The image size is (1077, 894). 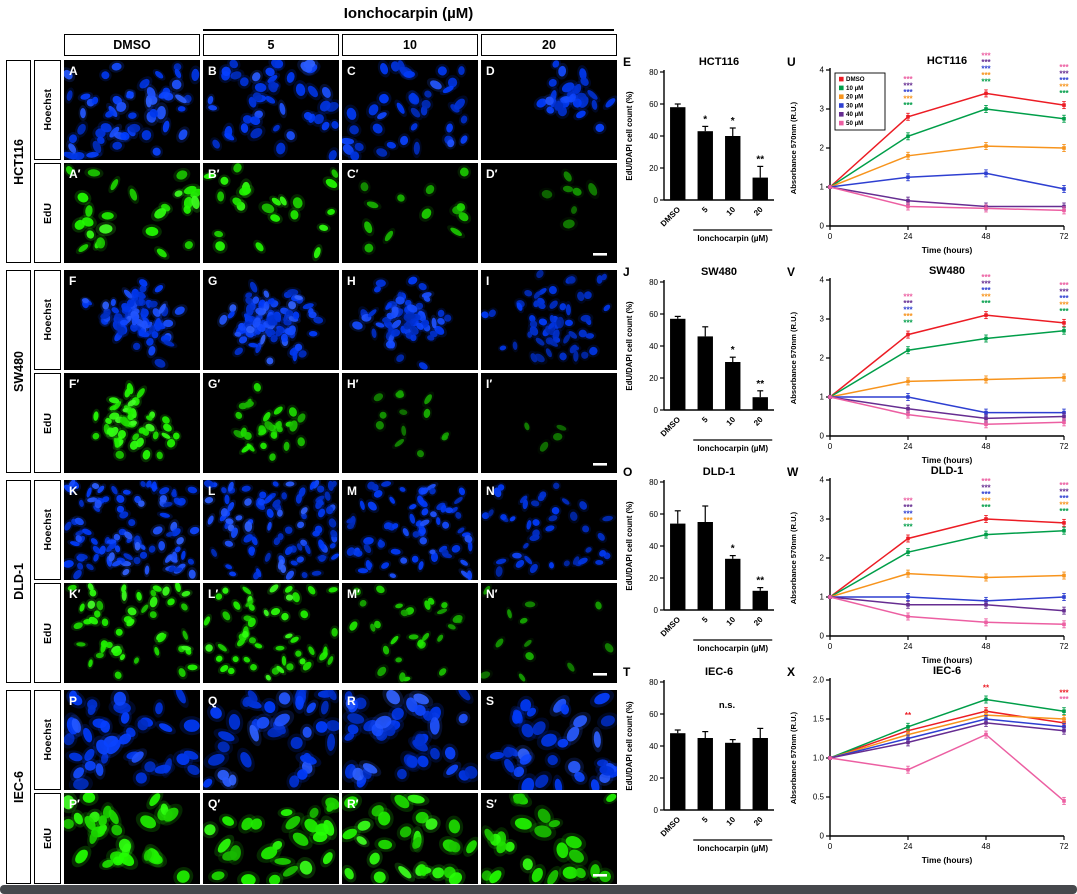 What do you see at coordinates (47, 838) in the screenshot?
I see `stain-label-EdU: EdU` at bounding box center [47, 838].